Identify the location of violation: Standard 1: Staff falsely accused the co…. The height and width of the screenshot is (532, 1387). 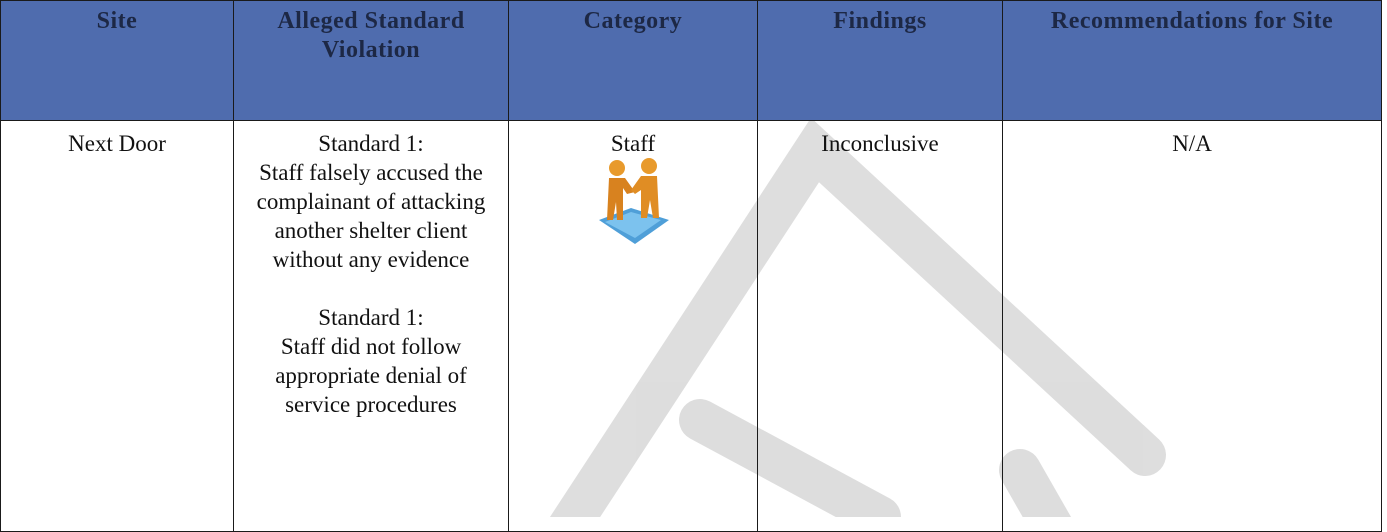
(371, 201).